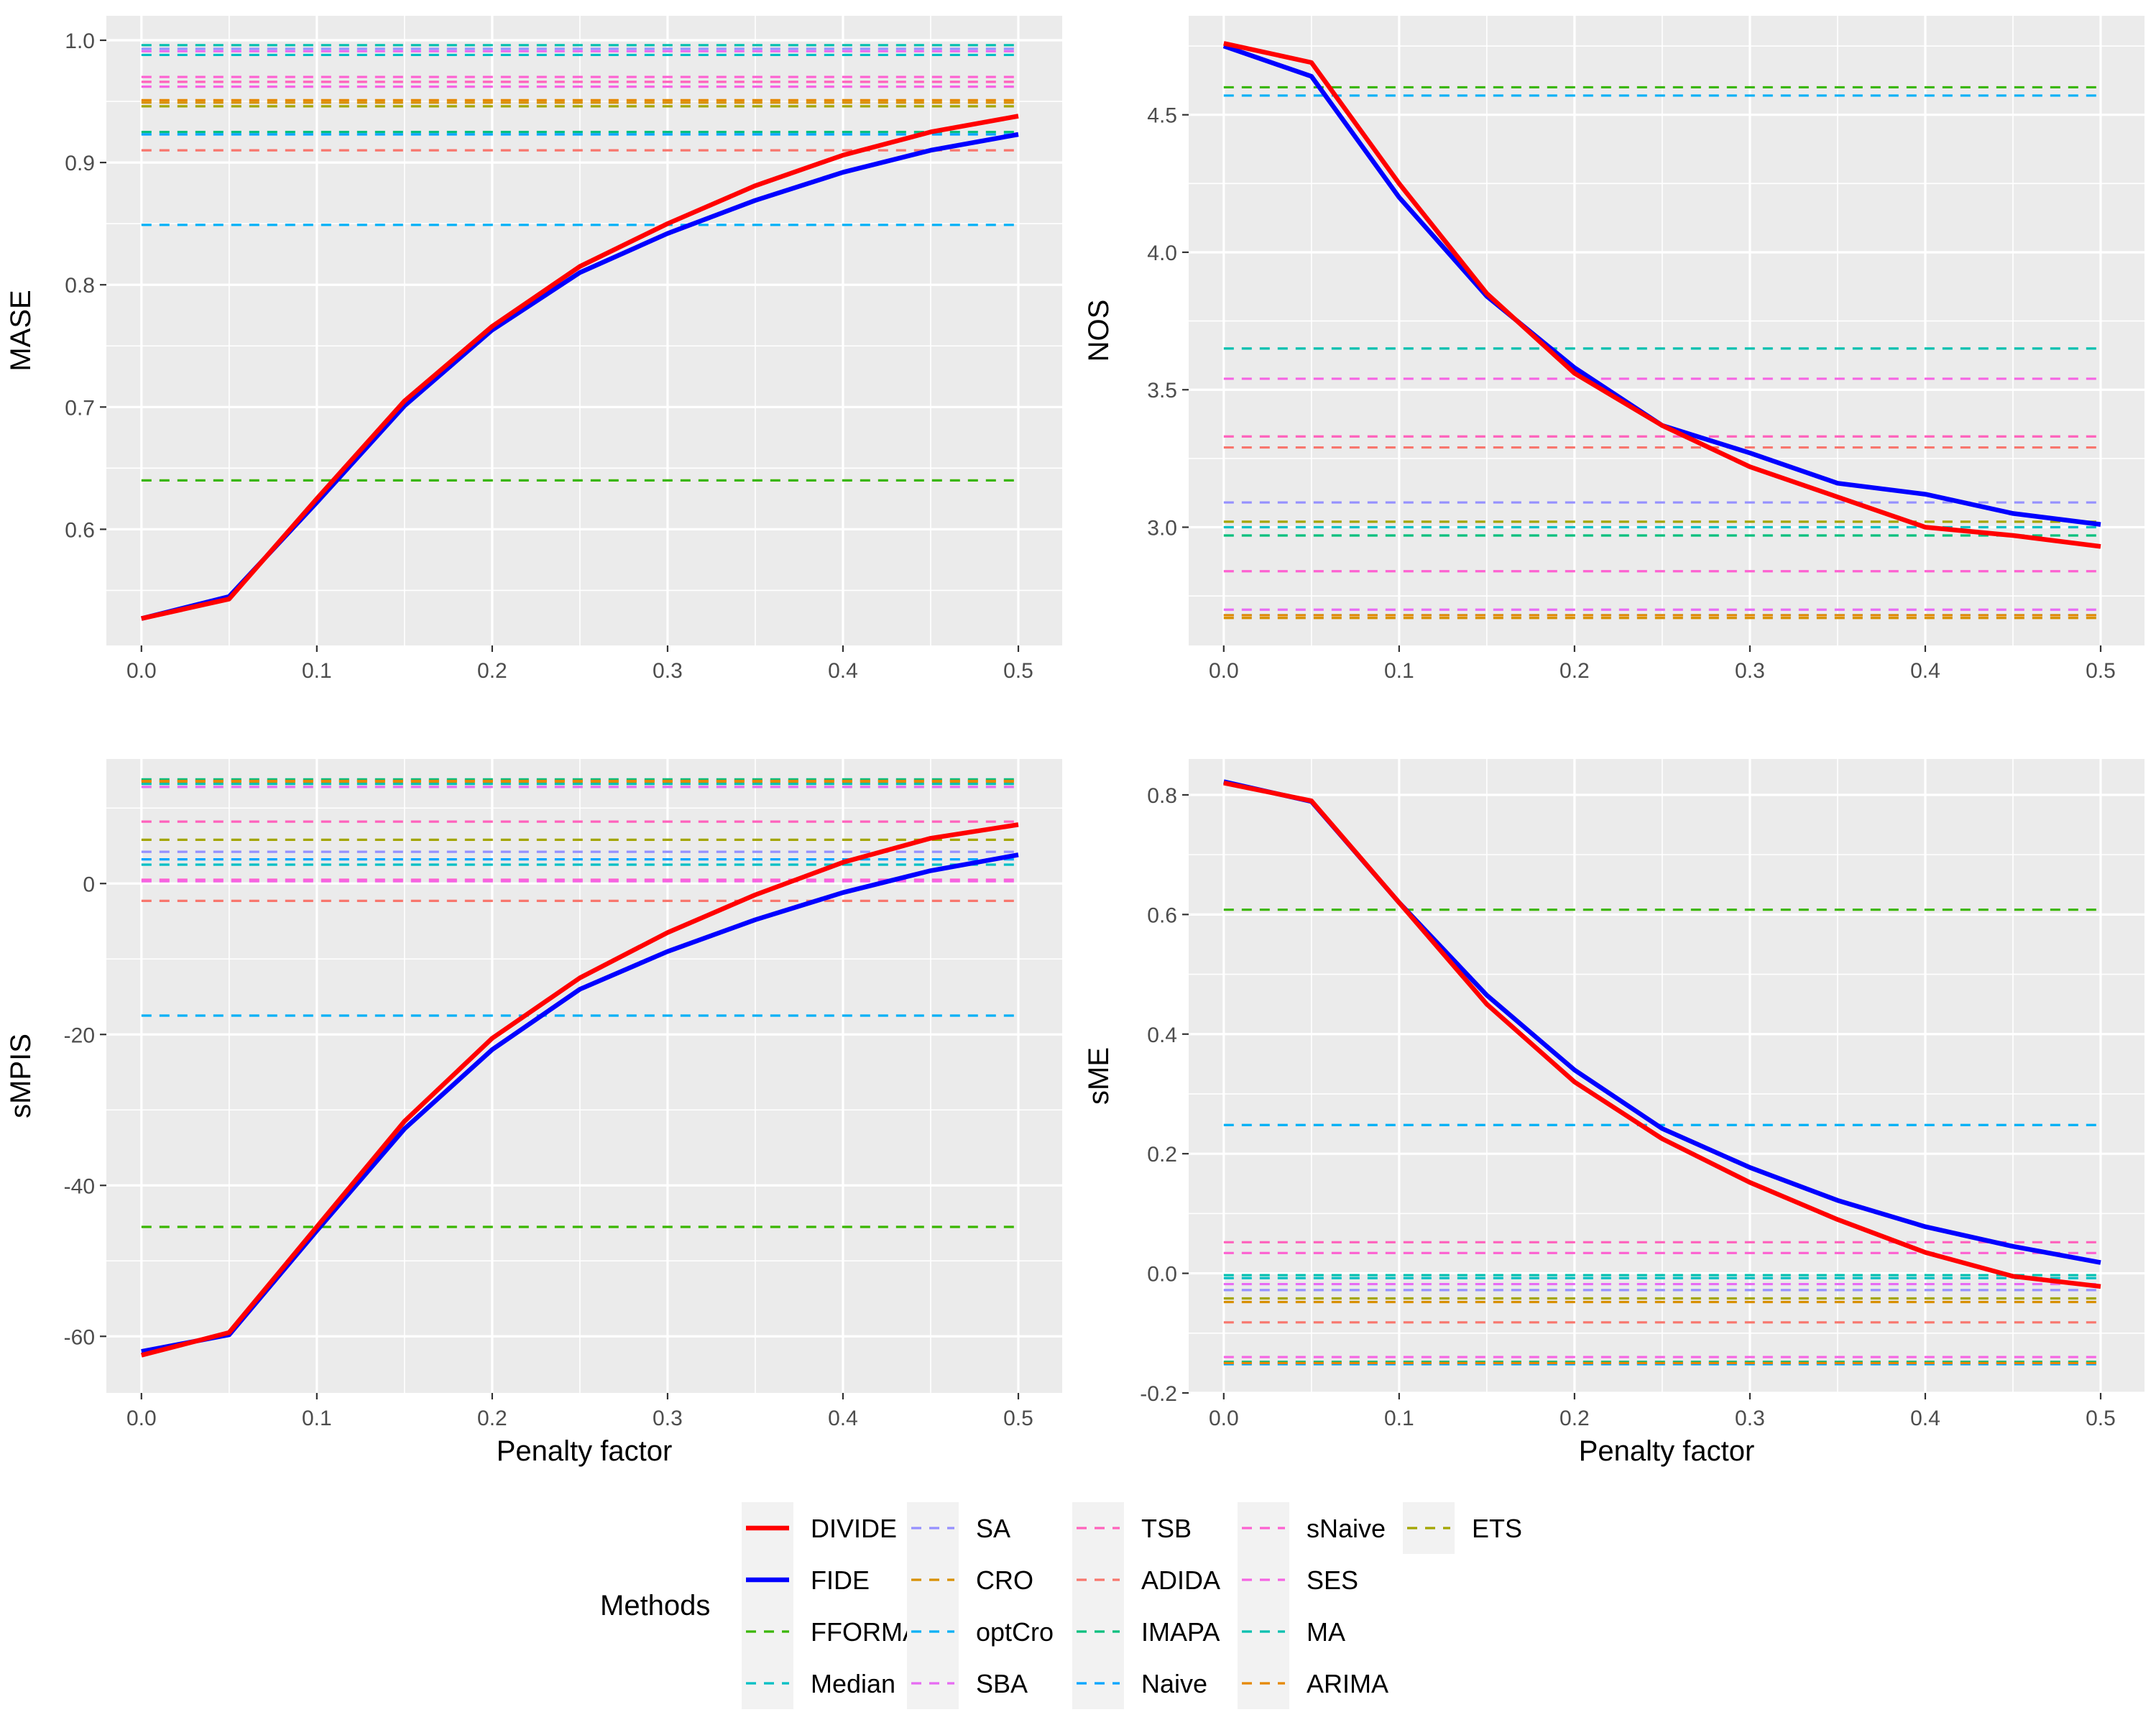 The height and width of the screenshot is (1725, 2156). Describe the element at coordinates (853, 1683) in the screenshot. I see `legend-label: Median` at that location.